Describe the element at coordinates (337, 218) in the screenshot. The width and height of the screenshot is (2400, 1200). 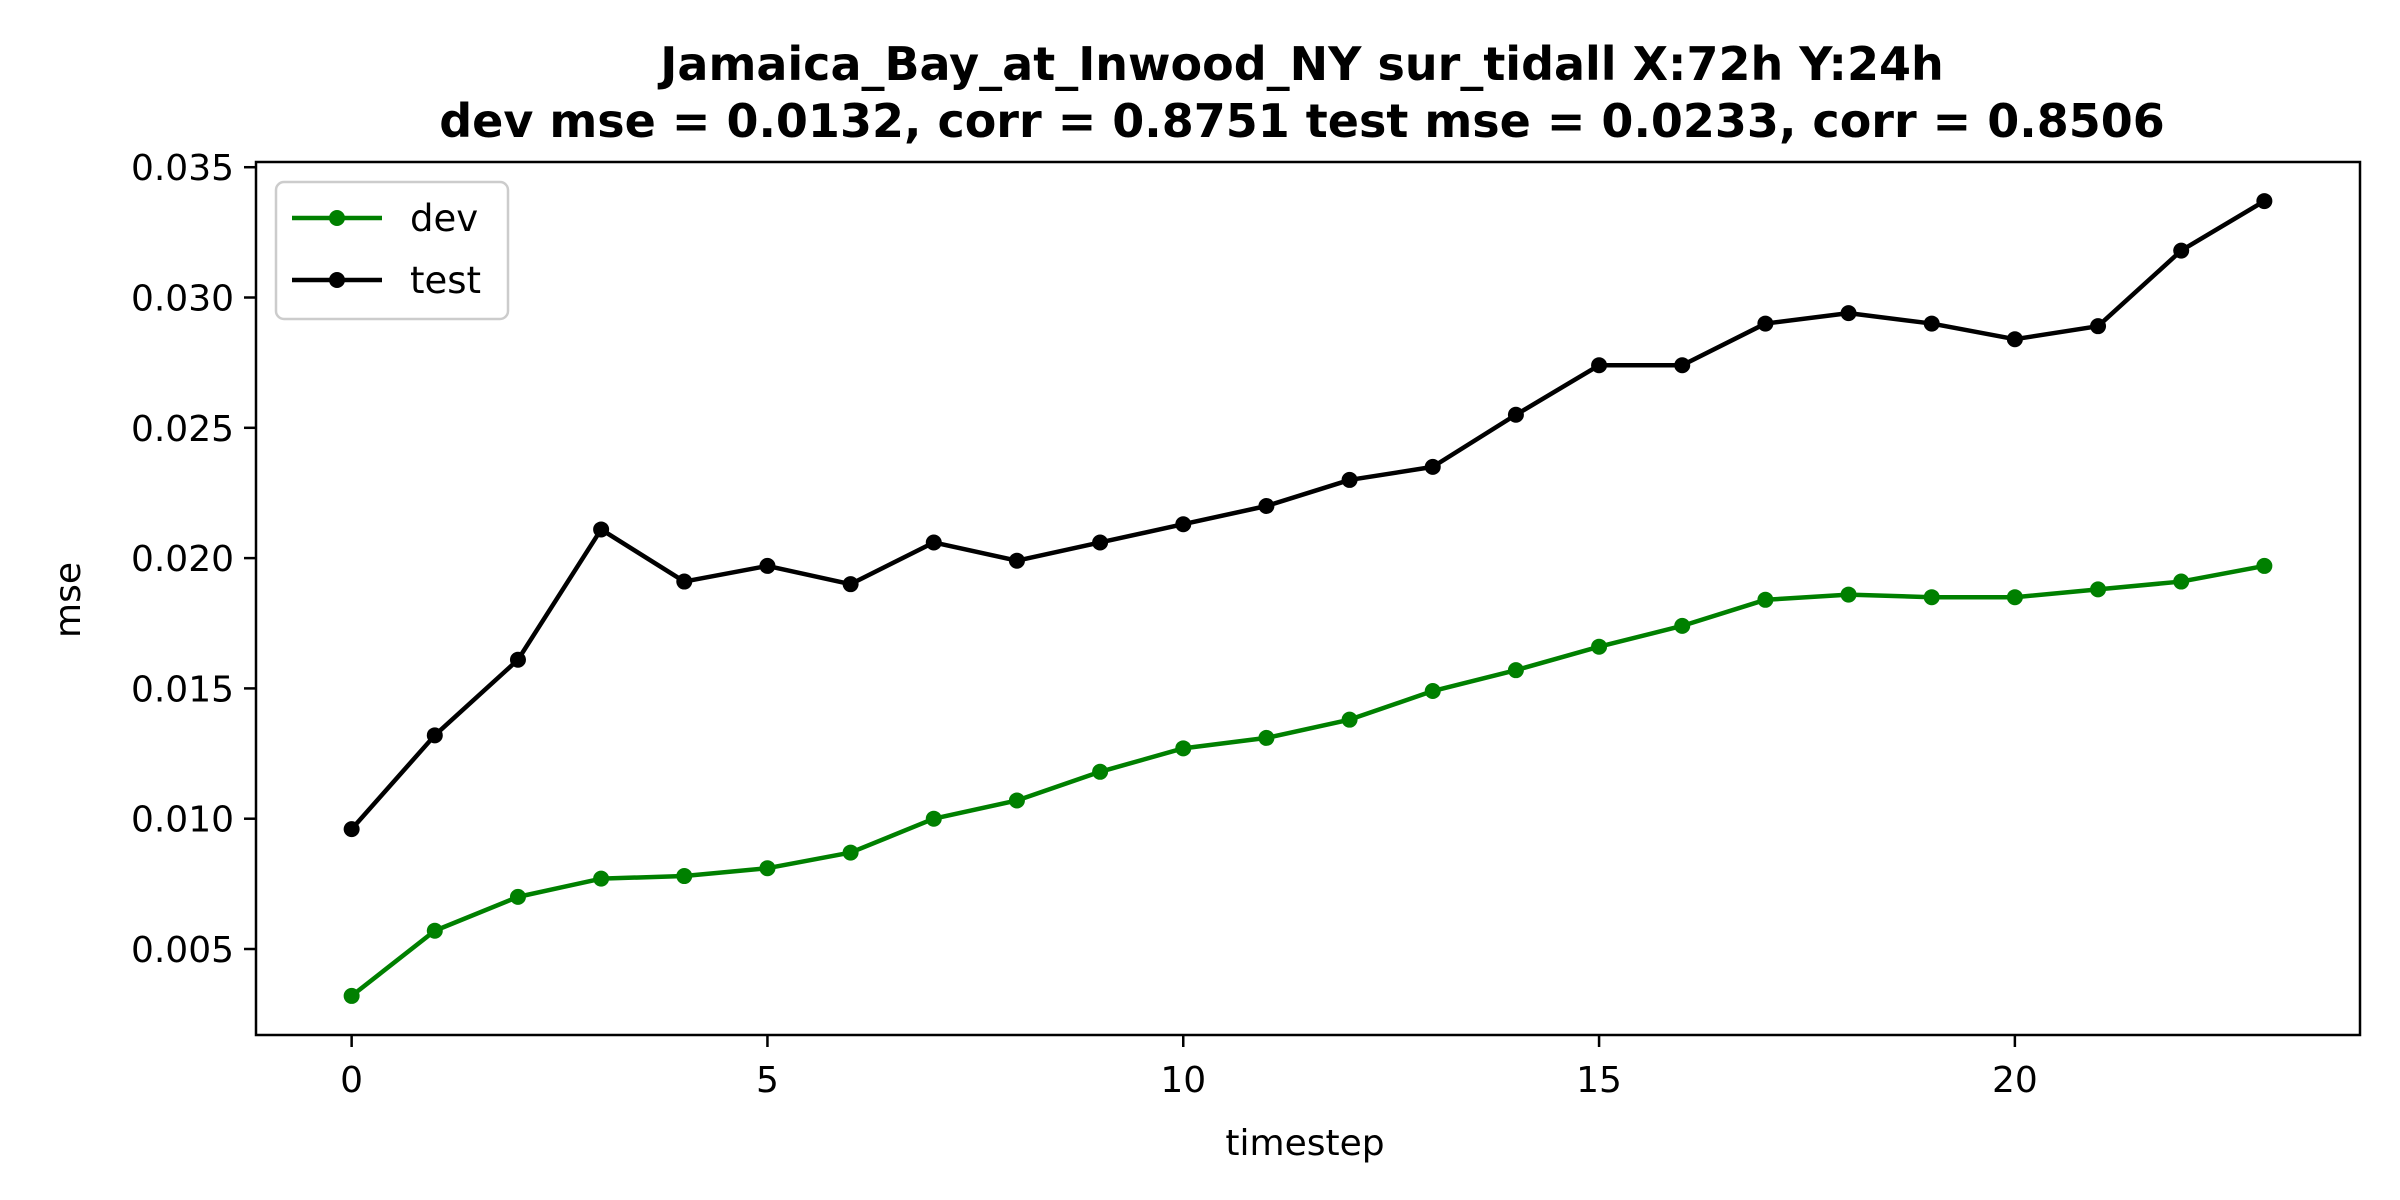
I see `legend-marker-dev` at that location.